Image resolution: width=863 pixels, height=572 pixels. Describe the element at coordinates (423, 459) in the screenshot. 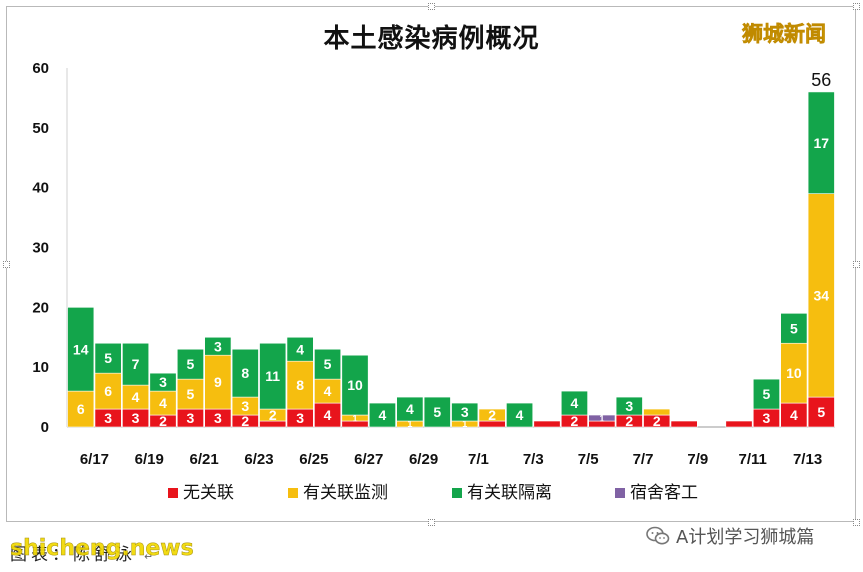

I see `x-tick-label: 6/29` at that location.